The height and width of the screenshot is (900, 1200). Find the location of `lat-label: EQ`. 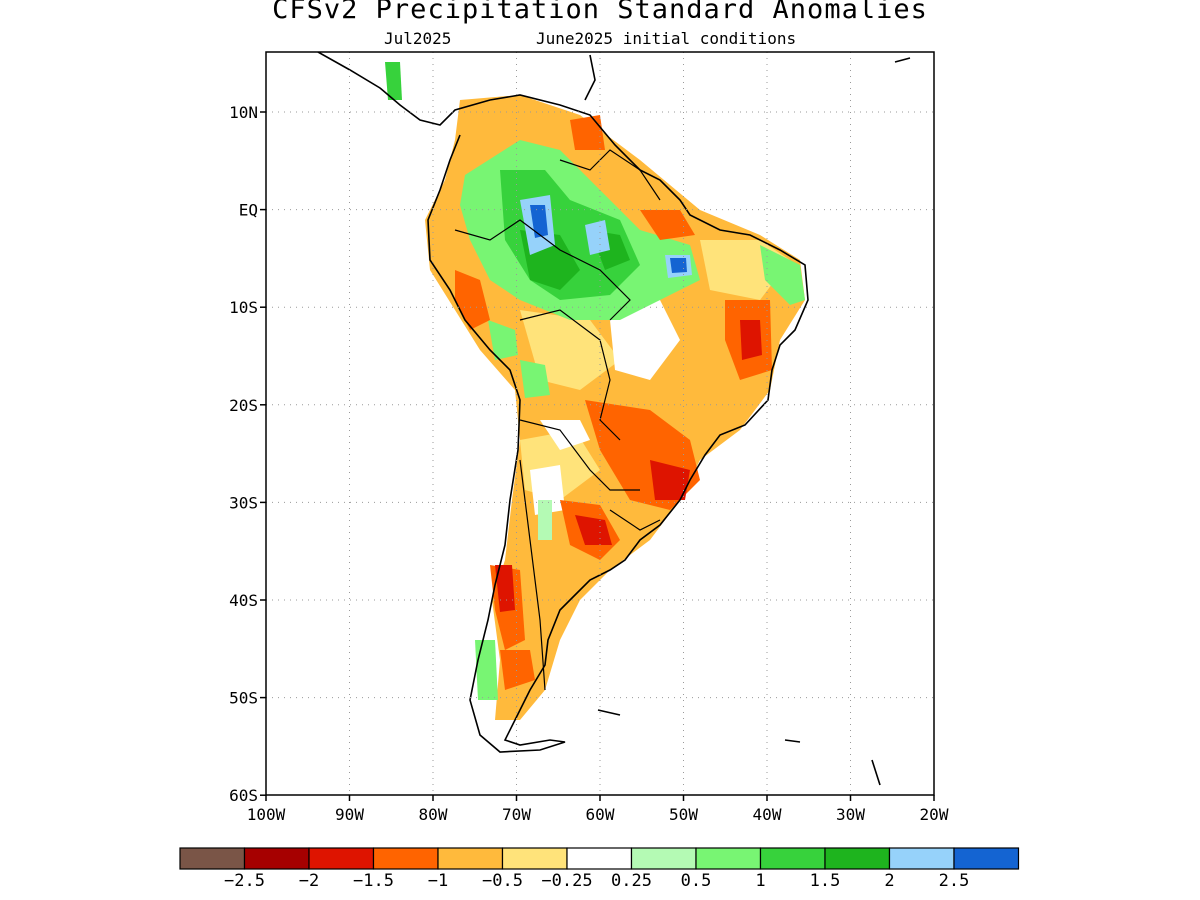

lat-label: EQ is located at coordinates (248, 210).